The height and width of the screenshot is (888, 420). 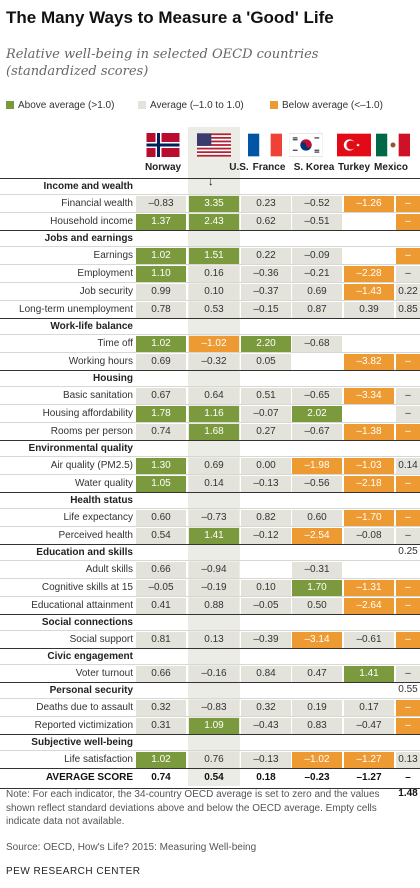 I want to click on legend-below-swatch, so click(x=274, y=105).